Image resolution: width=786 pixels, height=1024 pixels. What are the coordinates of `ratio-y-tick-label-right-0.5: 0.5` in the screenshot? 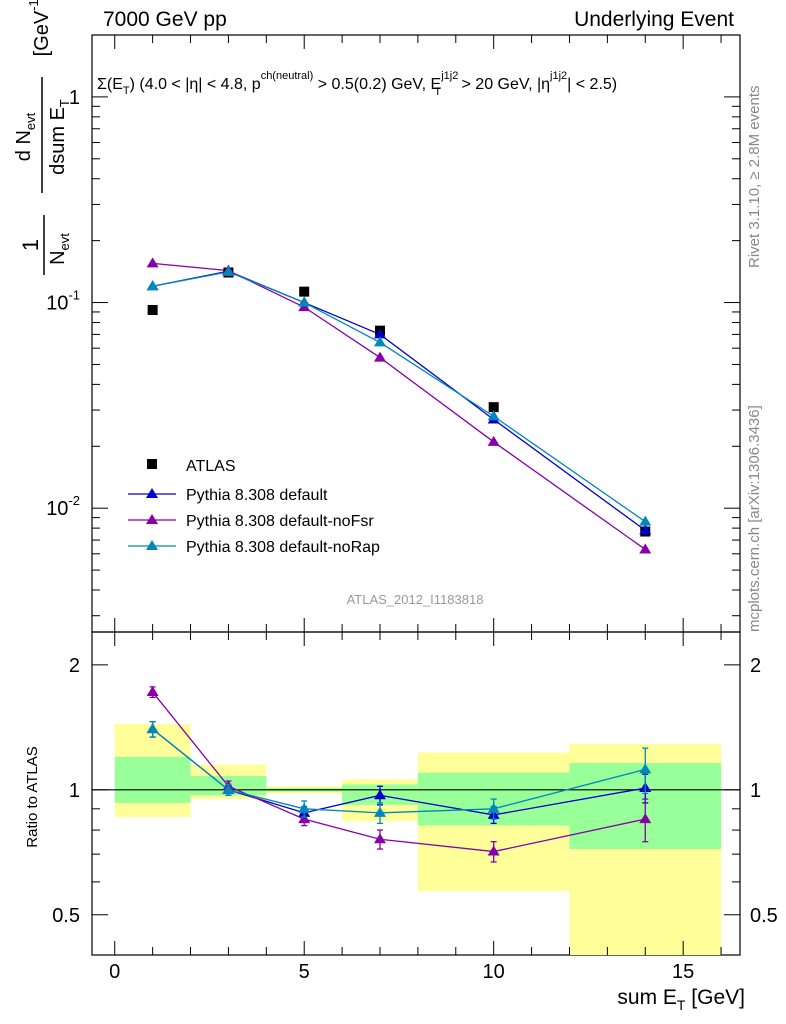 It's located at (764, 916).